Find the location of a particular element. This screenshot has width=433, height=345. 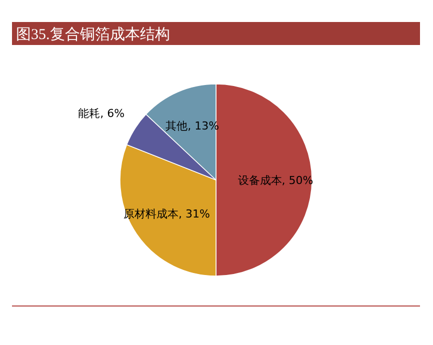

slice-label: 能耗, 6% is located at coordinates (101, 113).